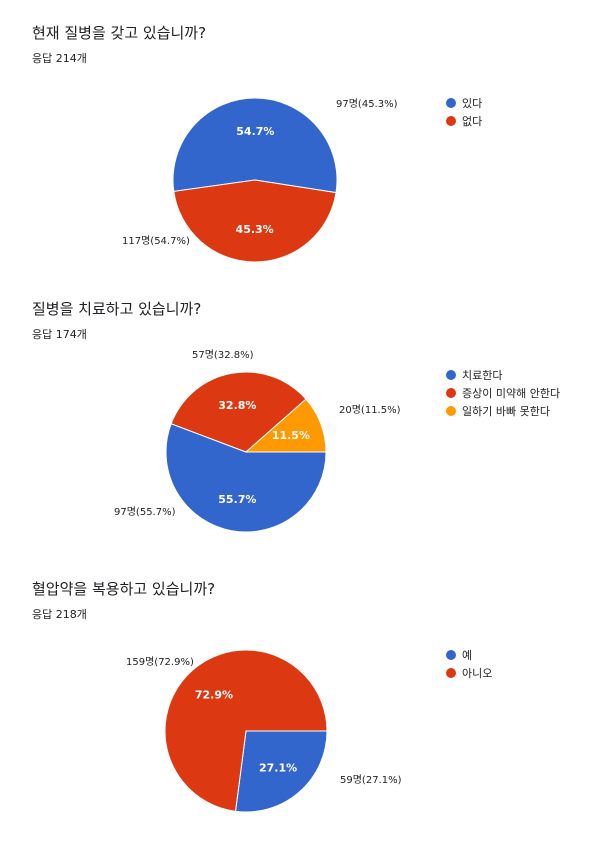 The height and width of the screenshot is (849, 600). What do you see at coordinates (291, 435) in the screenshot?
I see `slice-percent-label: 11.5%` at bounding box center [291, 435].